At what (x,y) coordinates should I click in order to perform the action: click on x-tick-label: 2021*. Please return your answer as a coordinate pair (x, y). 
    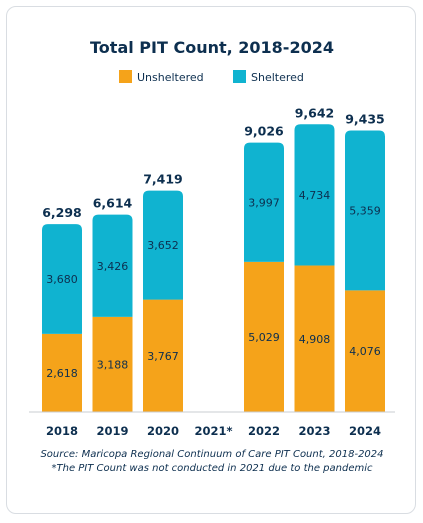
    Looking at the image, I should click on (213, 431).